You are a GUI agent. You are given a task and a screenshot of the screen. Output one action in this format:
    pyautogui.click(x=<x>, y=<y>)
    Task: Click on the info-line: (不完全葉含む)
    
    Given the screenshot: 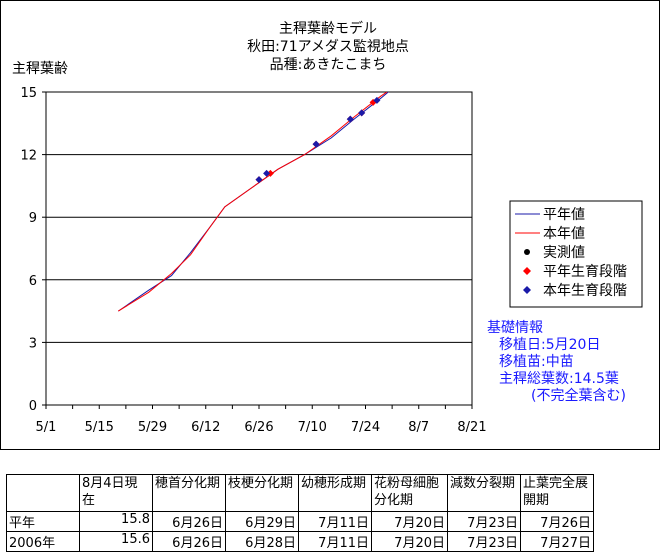 What is the action you would take?
    pyautogui.click(x=578, y=396)
    